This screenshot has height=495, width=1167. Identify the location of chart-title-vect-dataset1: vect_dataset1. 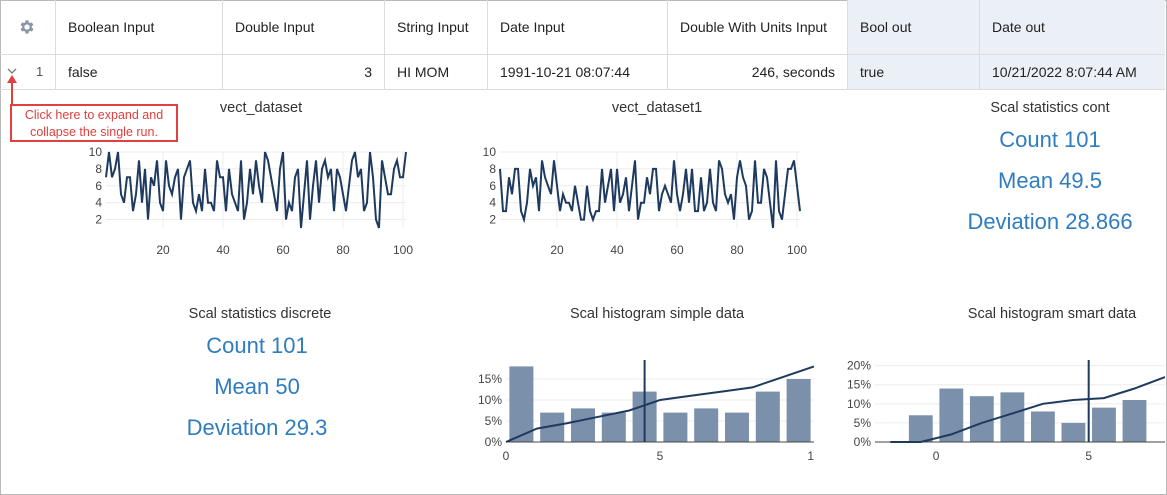
(657, 108).